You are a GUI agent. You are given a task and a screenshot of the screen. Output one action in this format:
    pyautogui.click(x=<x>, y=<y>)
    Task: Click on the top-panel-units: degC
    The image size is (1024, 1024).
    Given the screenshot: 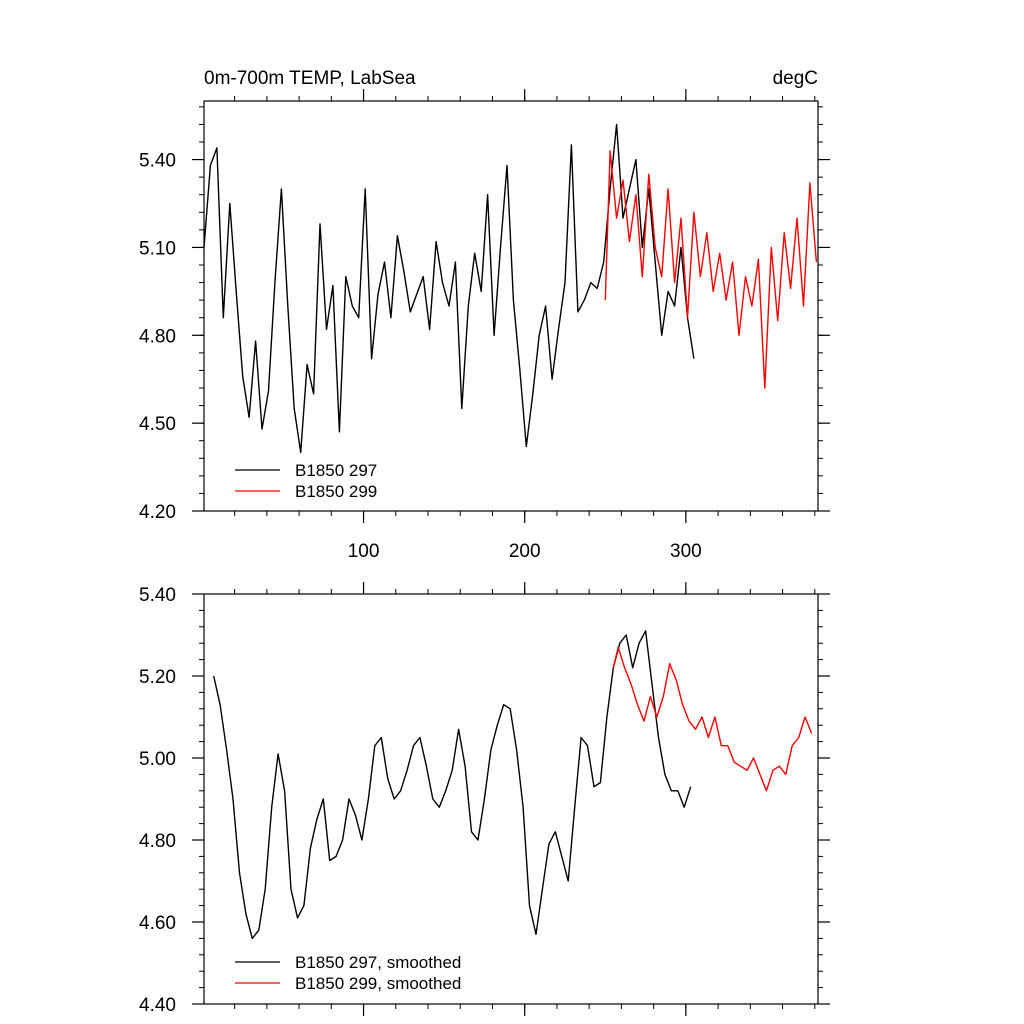 What is the action you would take?
    pyautogui.click(x=795, y=78)
    